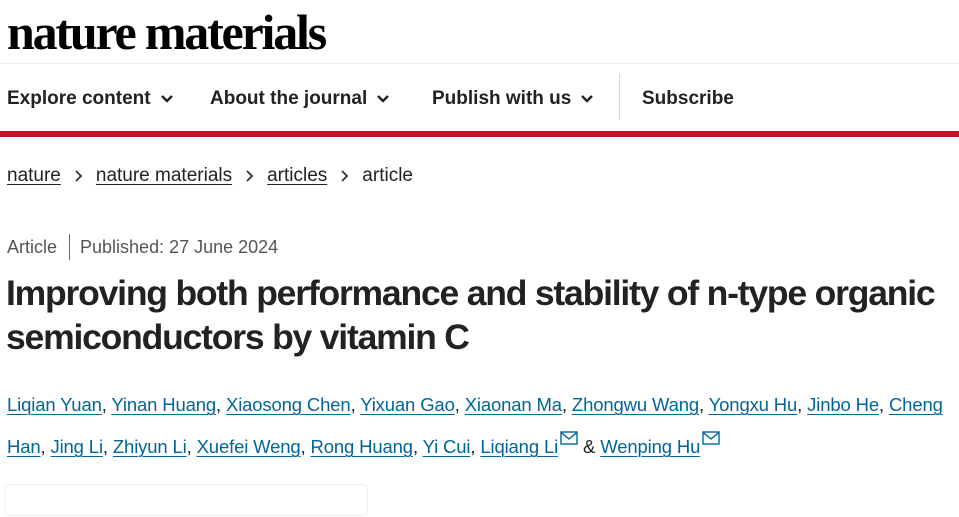 This screenshot has height=517, width=959. Describe the element at coordinates (289, 98) in the screenshot. I see `nav-item-label: About the journal` at that location.